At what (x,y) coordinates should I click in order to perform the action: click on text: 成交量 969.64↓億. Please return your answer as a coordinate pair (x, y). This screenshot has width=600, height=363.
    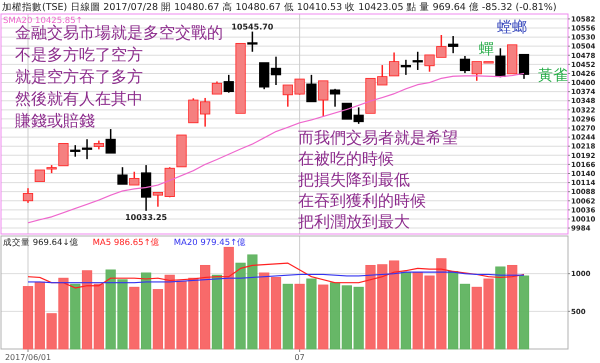
    Looking at the image, I should click on (41, 242).